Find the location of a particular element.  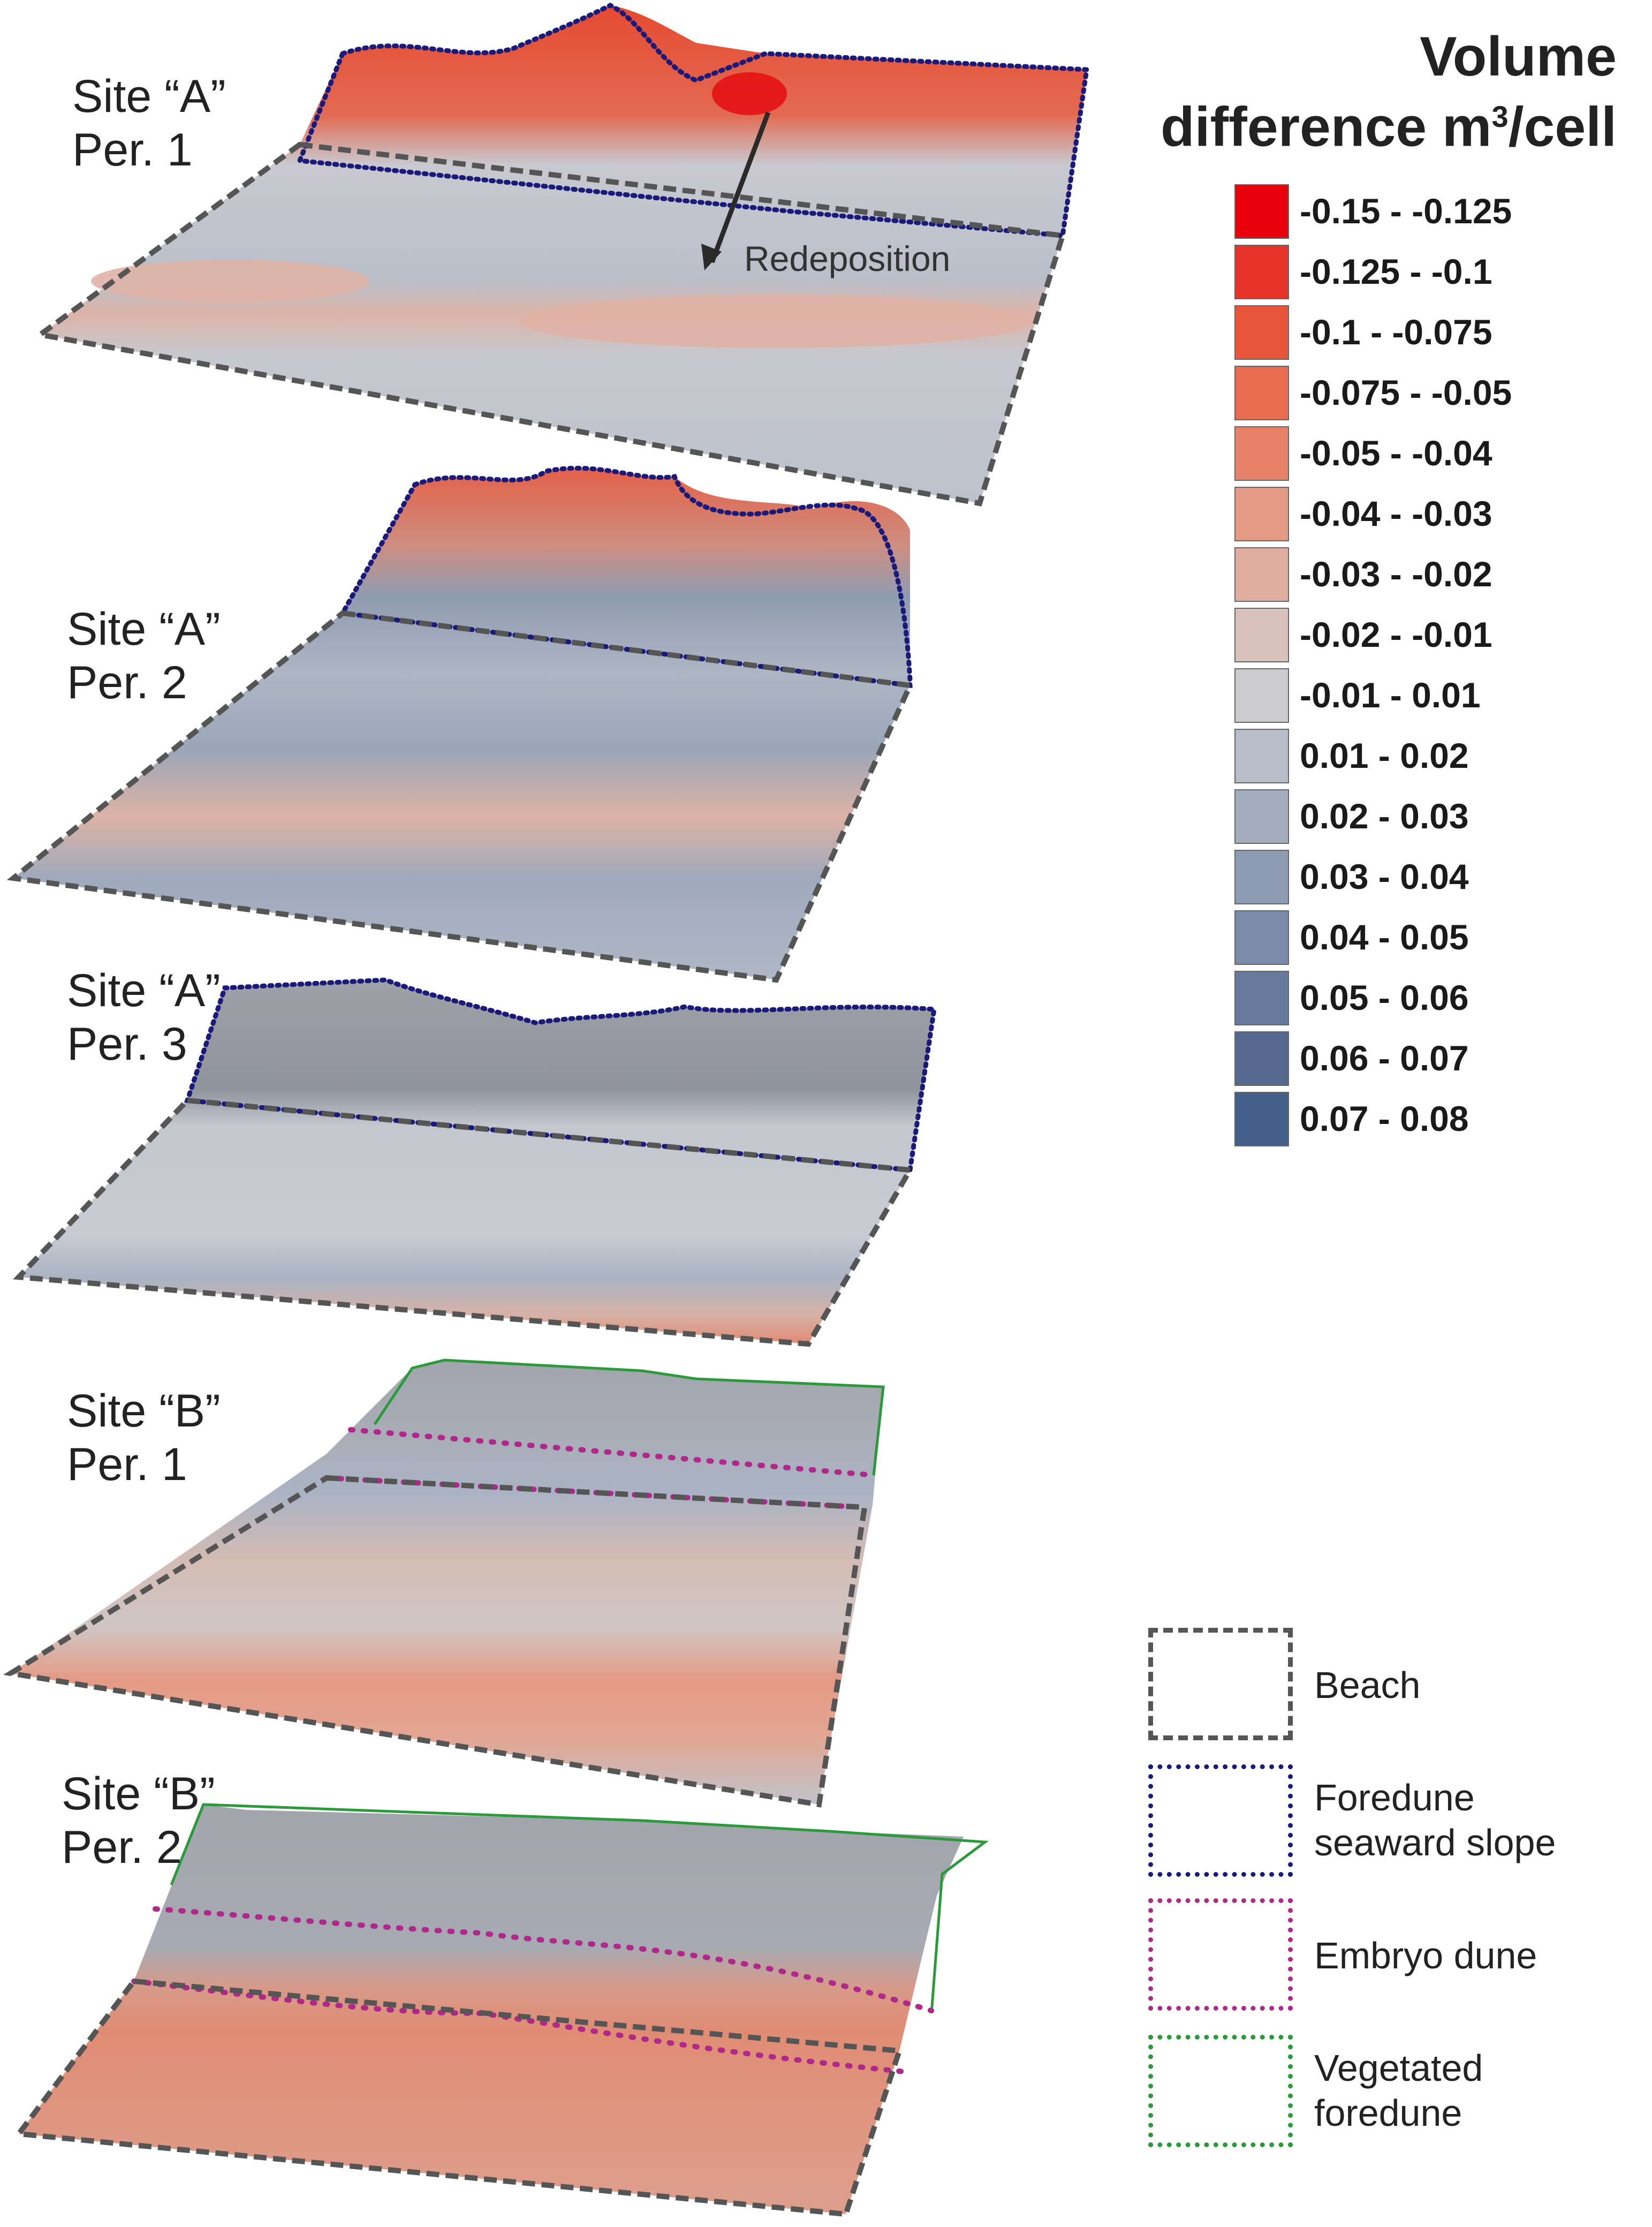

zone-item-beach: Beach is located at coordinates (1389, 1685).